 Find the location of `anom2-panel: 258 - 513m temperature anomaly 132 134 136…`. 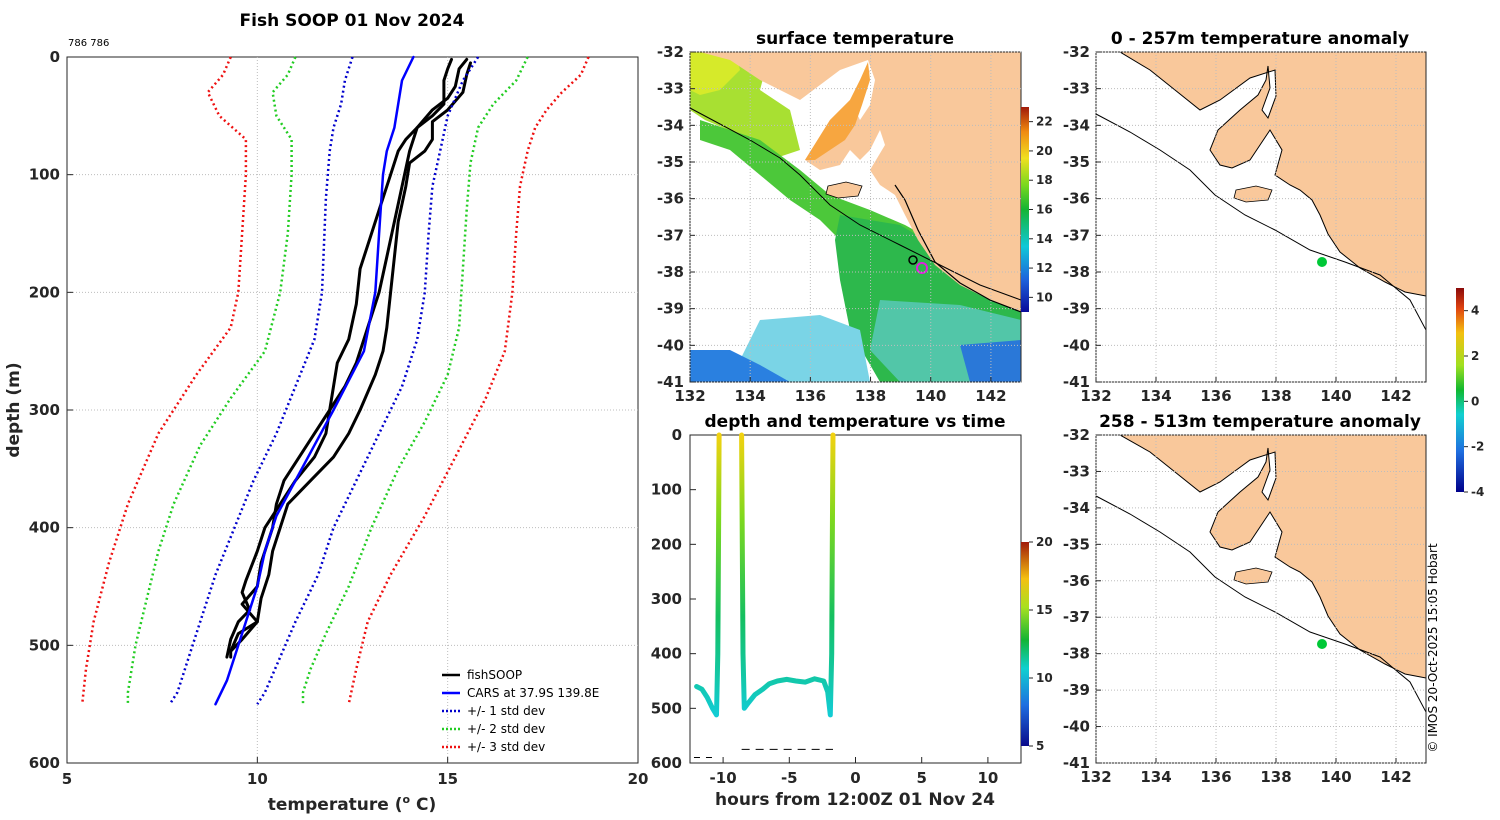

anom2-panel: 258 - 513m temperature anomaly 132 134 136… is located at coordinates (1245, 599).